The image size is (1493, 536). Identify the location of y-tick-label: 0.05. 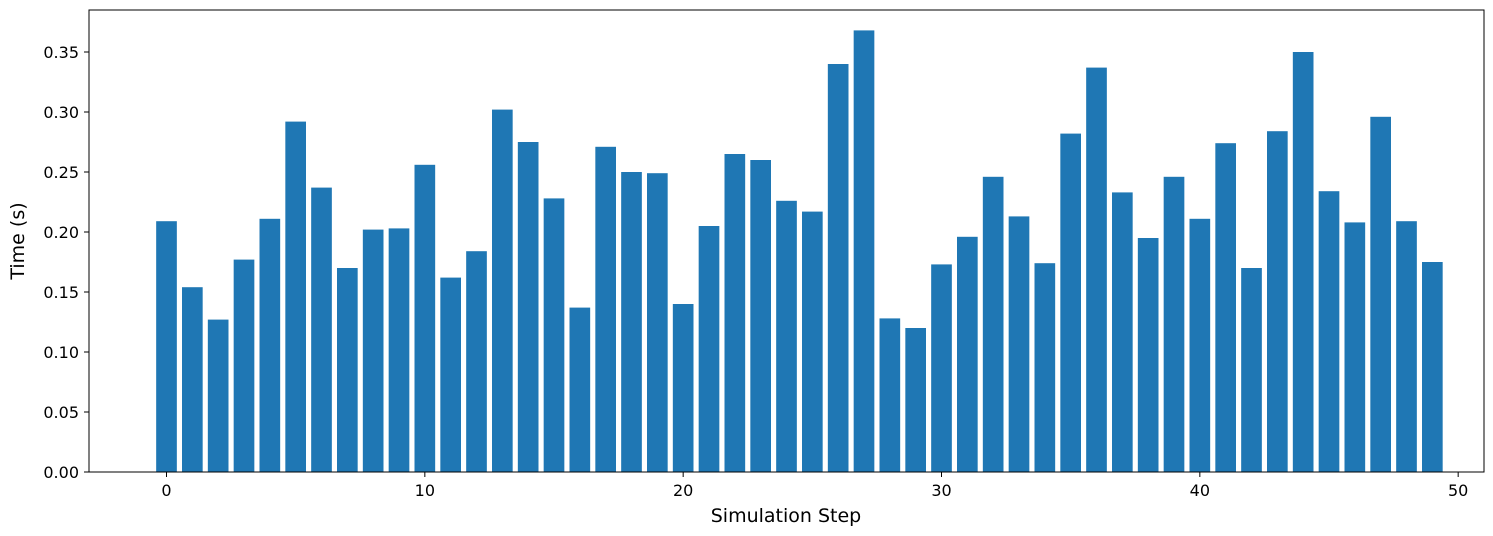
(61, 412).